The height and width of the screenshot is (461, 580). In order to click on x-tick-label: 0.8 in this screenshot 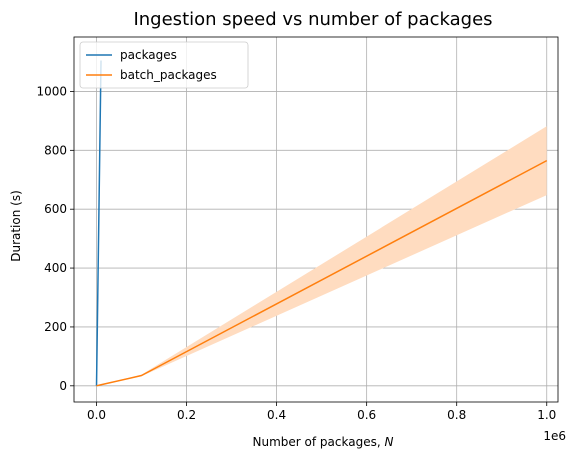, I will do `click(456, 415)`.